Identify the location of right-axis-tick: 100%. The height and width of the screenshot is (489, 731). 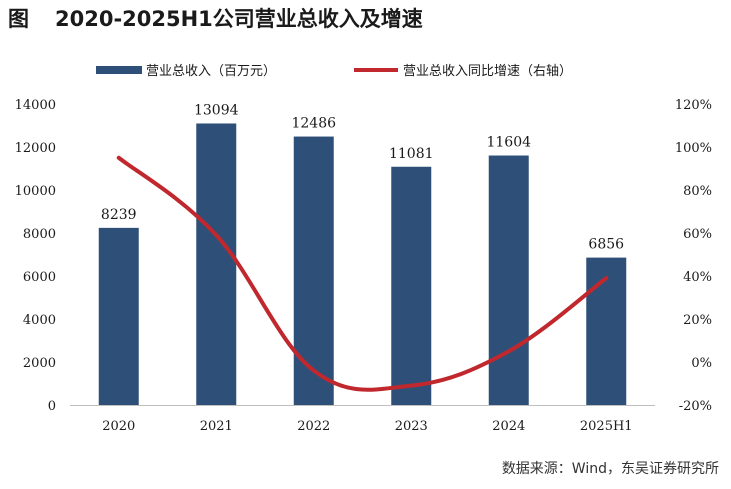
(693, 148).